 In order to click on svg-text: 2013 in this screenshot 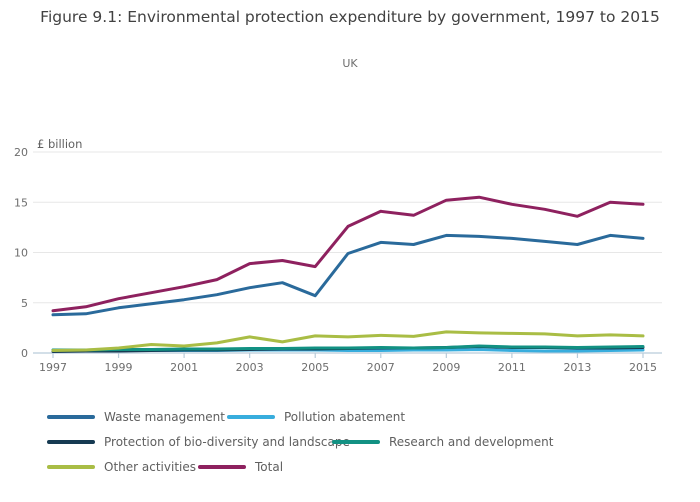, I will do `click(577, 367)`.